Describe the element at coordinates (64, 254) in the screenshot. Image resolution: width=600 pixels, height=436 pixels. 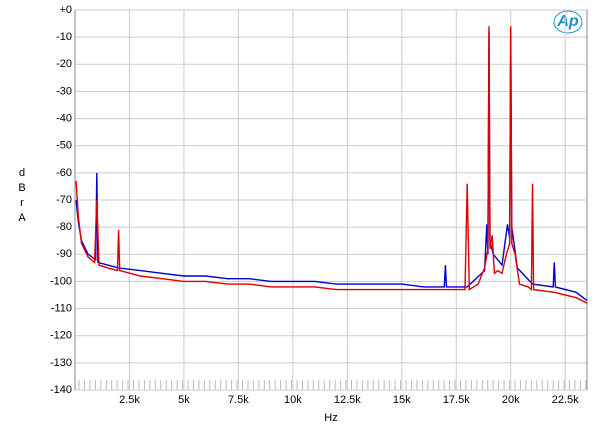
I see `y-tick-label: -90` at that location.